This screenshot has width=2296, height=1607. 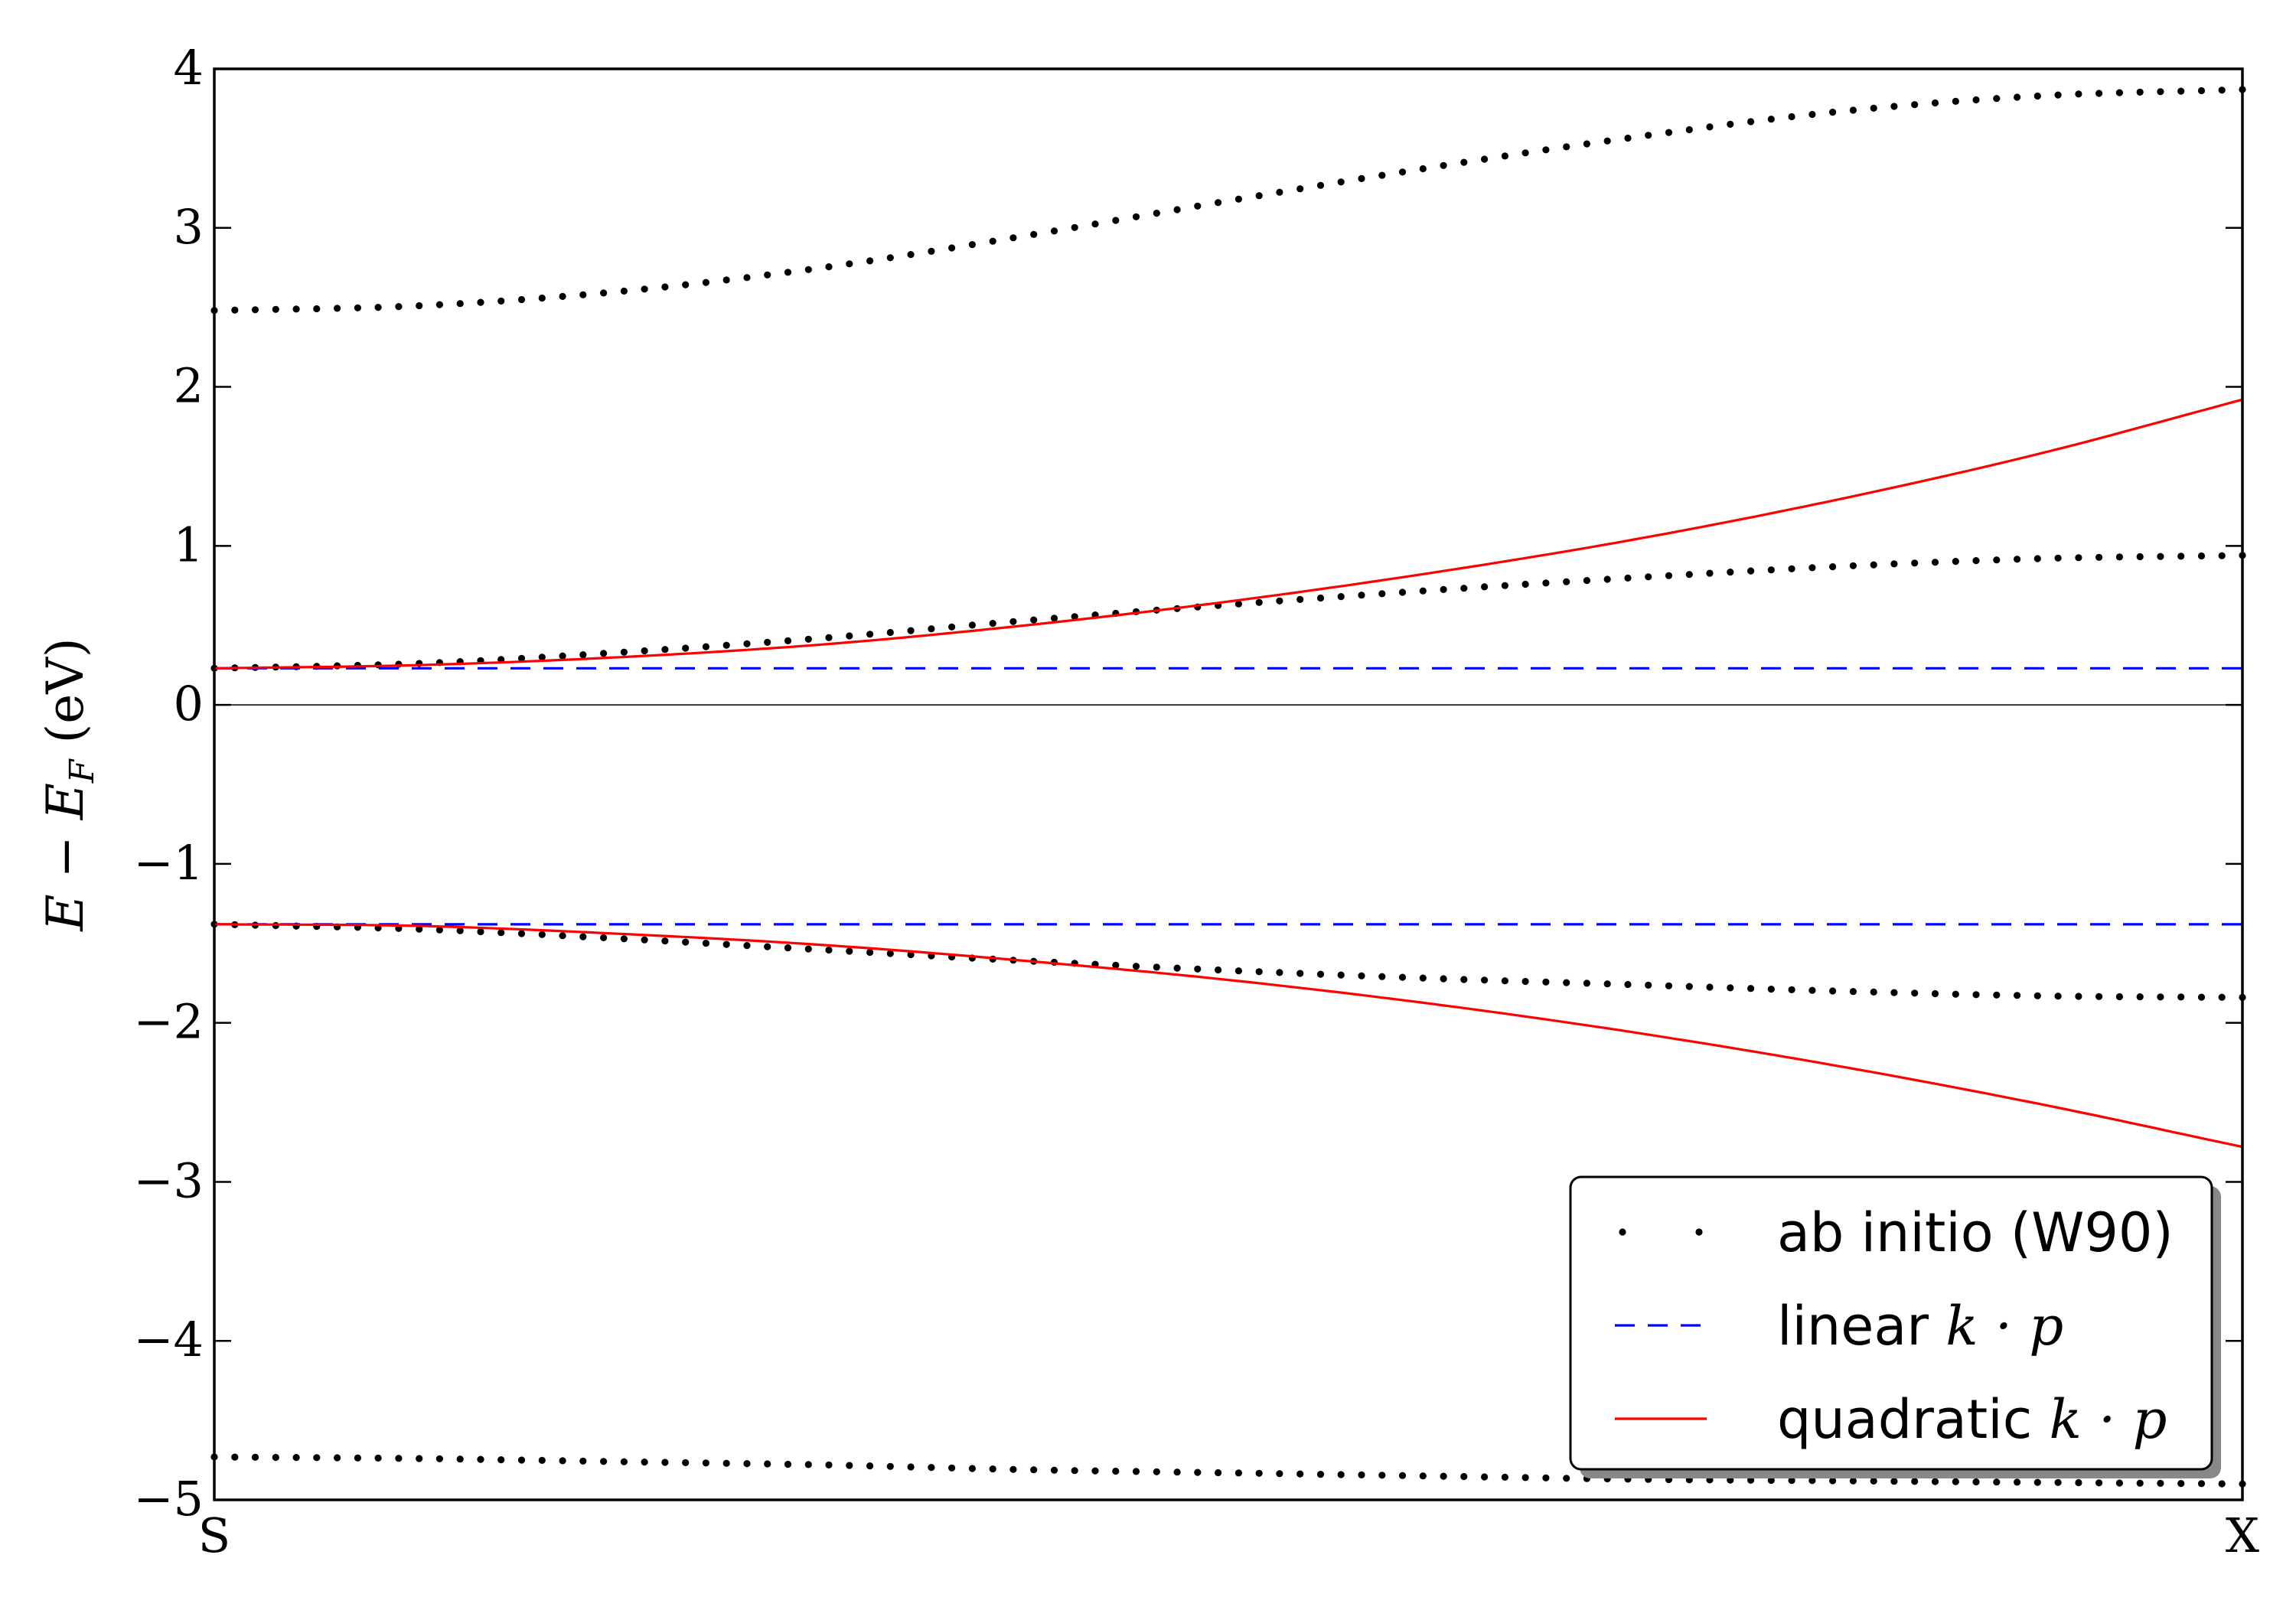 I want to click on legend-label-text: ab initio (W90), so click(x=1975, y=1232).